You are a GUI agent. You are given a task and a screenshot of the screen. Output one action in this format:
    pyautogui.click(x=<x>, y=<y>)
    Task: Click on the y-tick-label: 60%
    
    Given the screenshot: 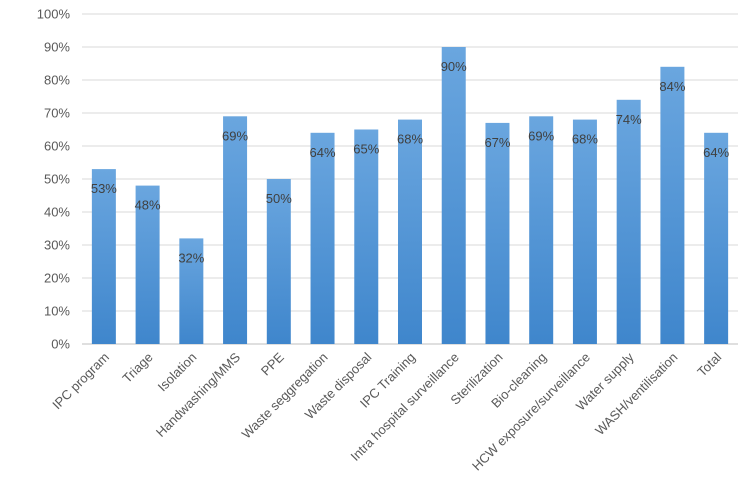 What is the action you would take?
    pyautogui.click(x=57, y=146)
    